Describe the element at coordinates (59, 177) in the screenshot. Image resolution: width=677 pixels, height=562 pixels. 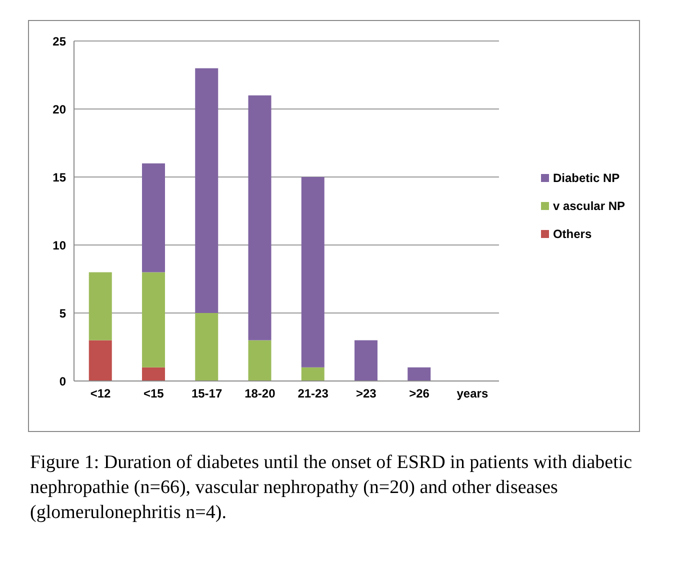
I see `y-tick-label: 15` at that location.